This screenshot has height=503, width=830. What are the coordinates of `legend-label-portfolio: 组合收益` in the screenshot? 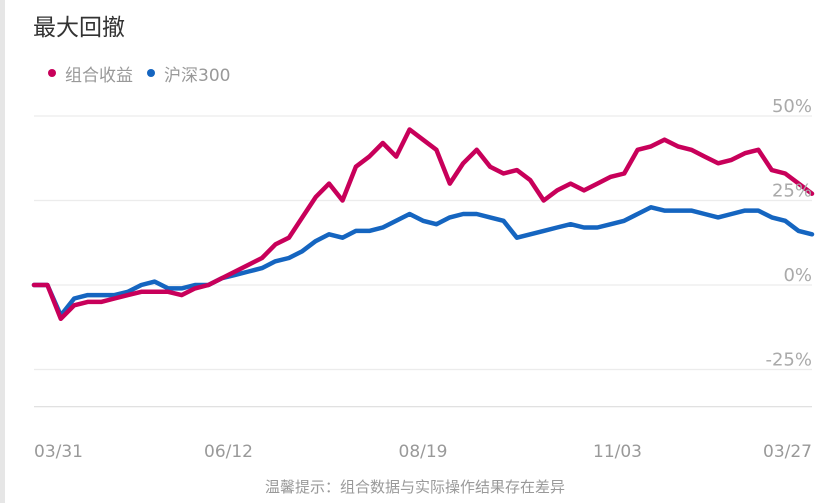 It's located at (99, 75).